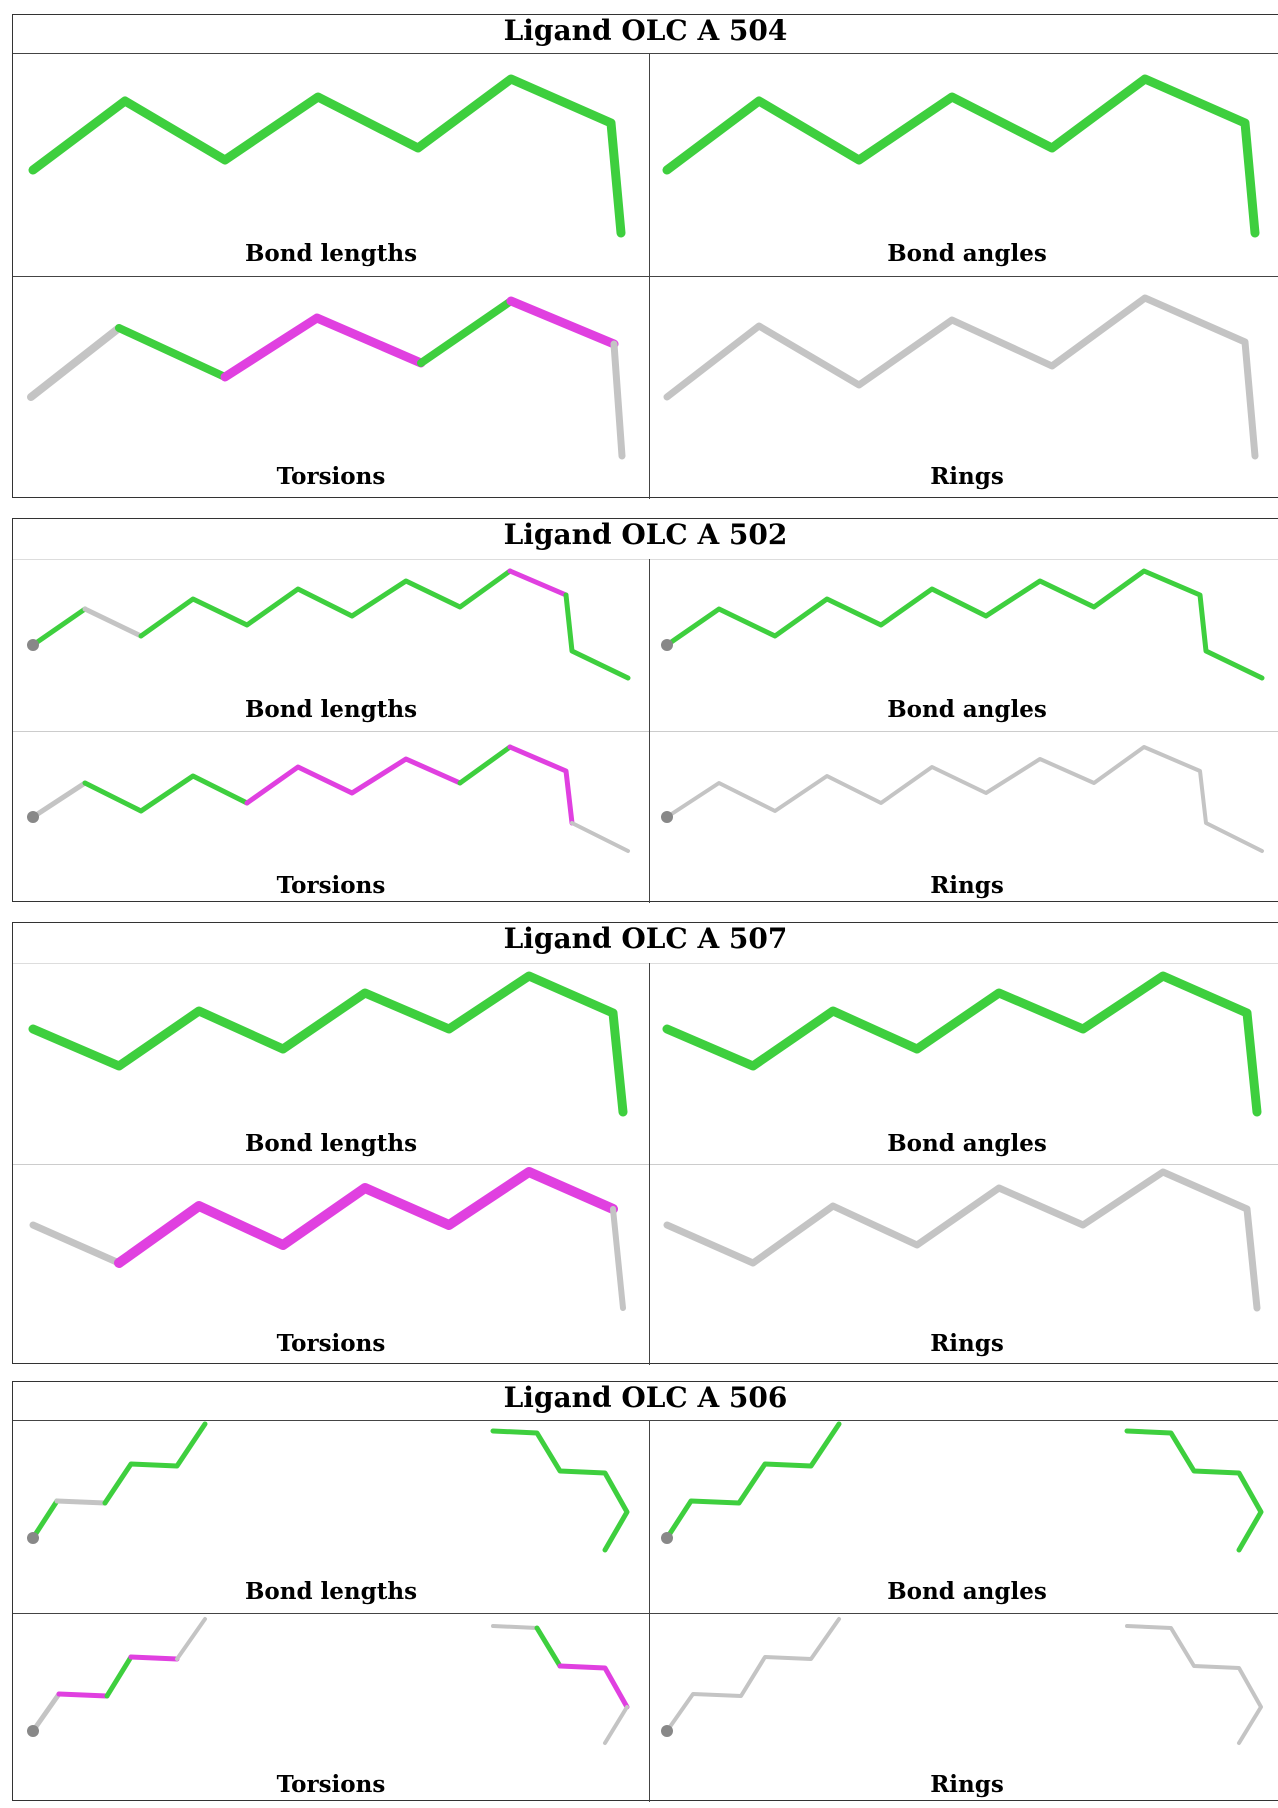  Describe the element at coordinates (645, 938) in the screenshot. I see `ligand-title: Ligand OLC A 507` at that location.